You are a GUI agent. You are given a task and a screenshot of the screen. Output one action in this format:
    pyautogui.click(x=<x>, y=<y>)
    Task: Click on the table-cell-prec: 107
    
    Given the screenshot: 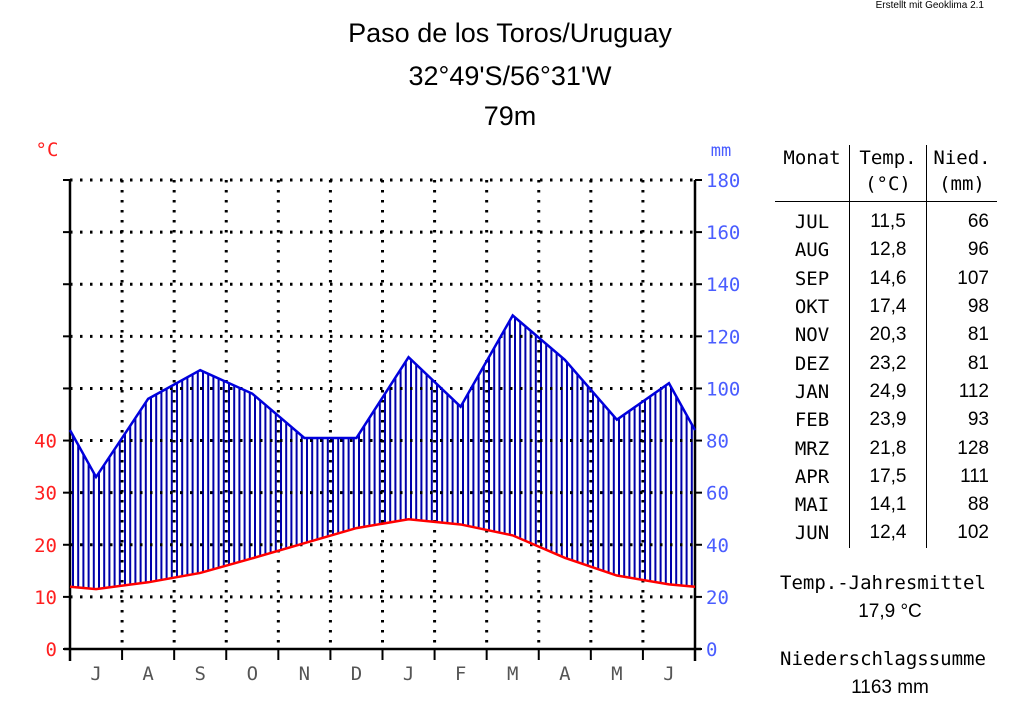 What is the action you would take?
    pyautogui.click(x=973, y=278)
    